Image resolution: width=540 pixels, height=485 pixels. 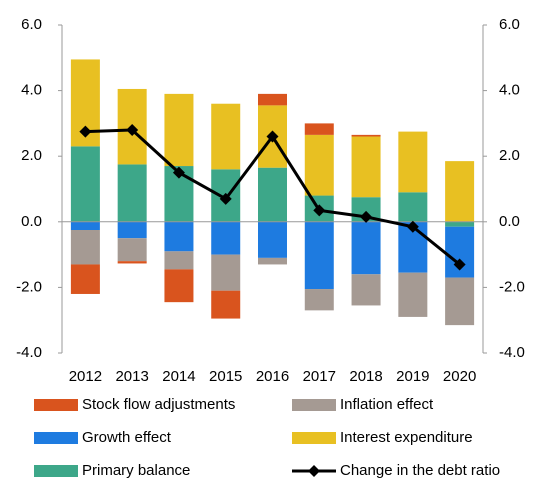 I want to click on y-tick-label: 6.0, so click(x=31, y=24).